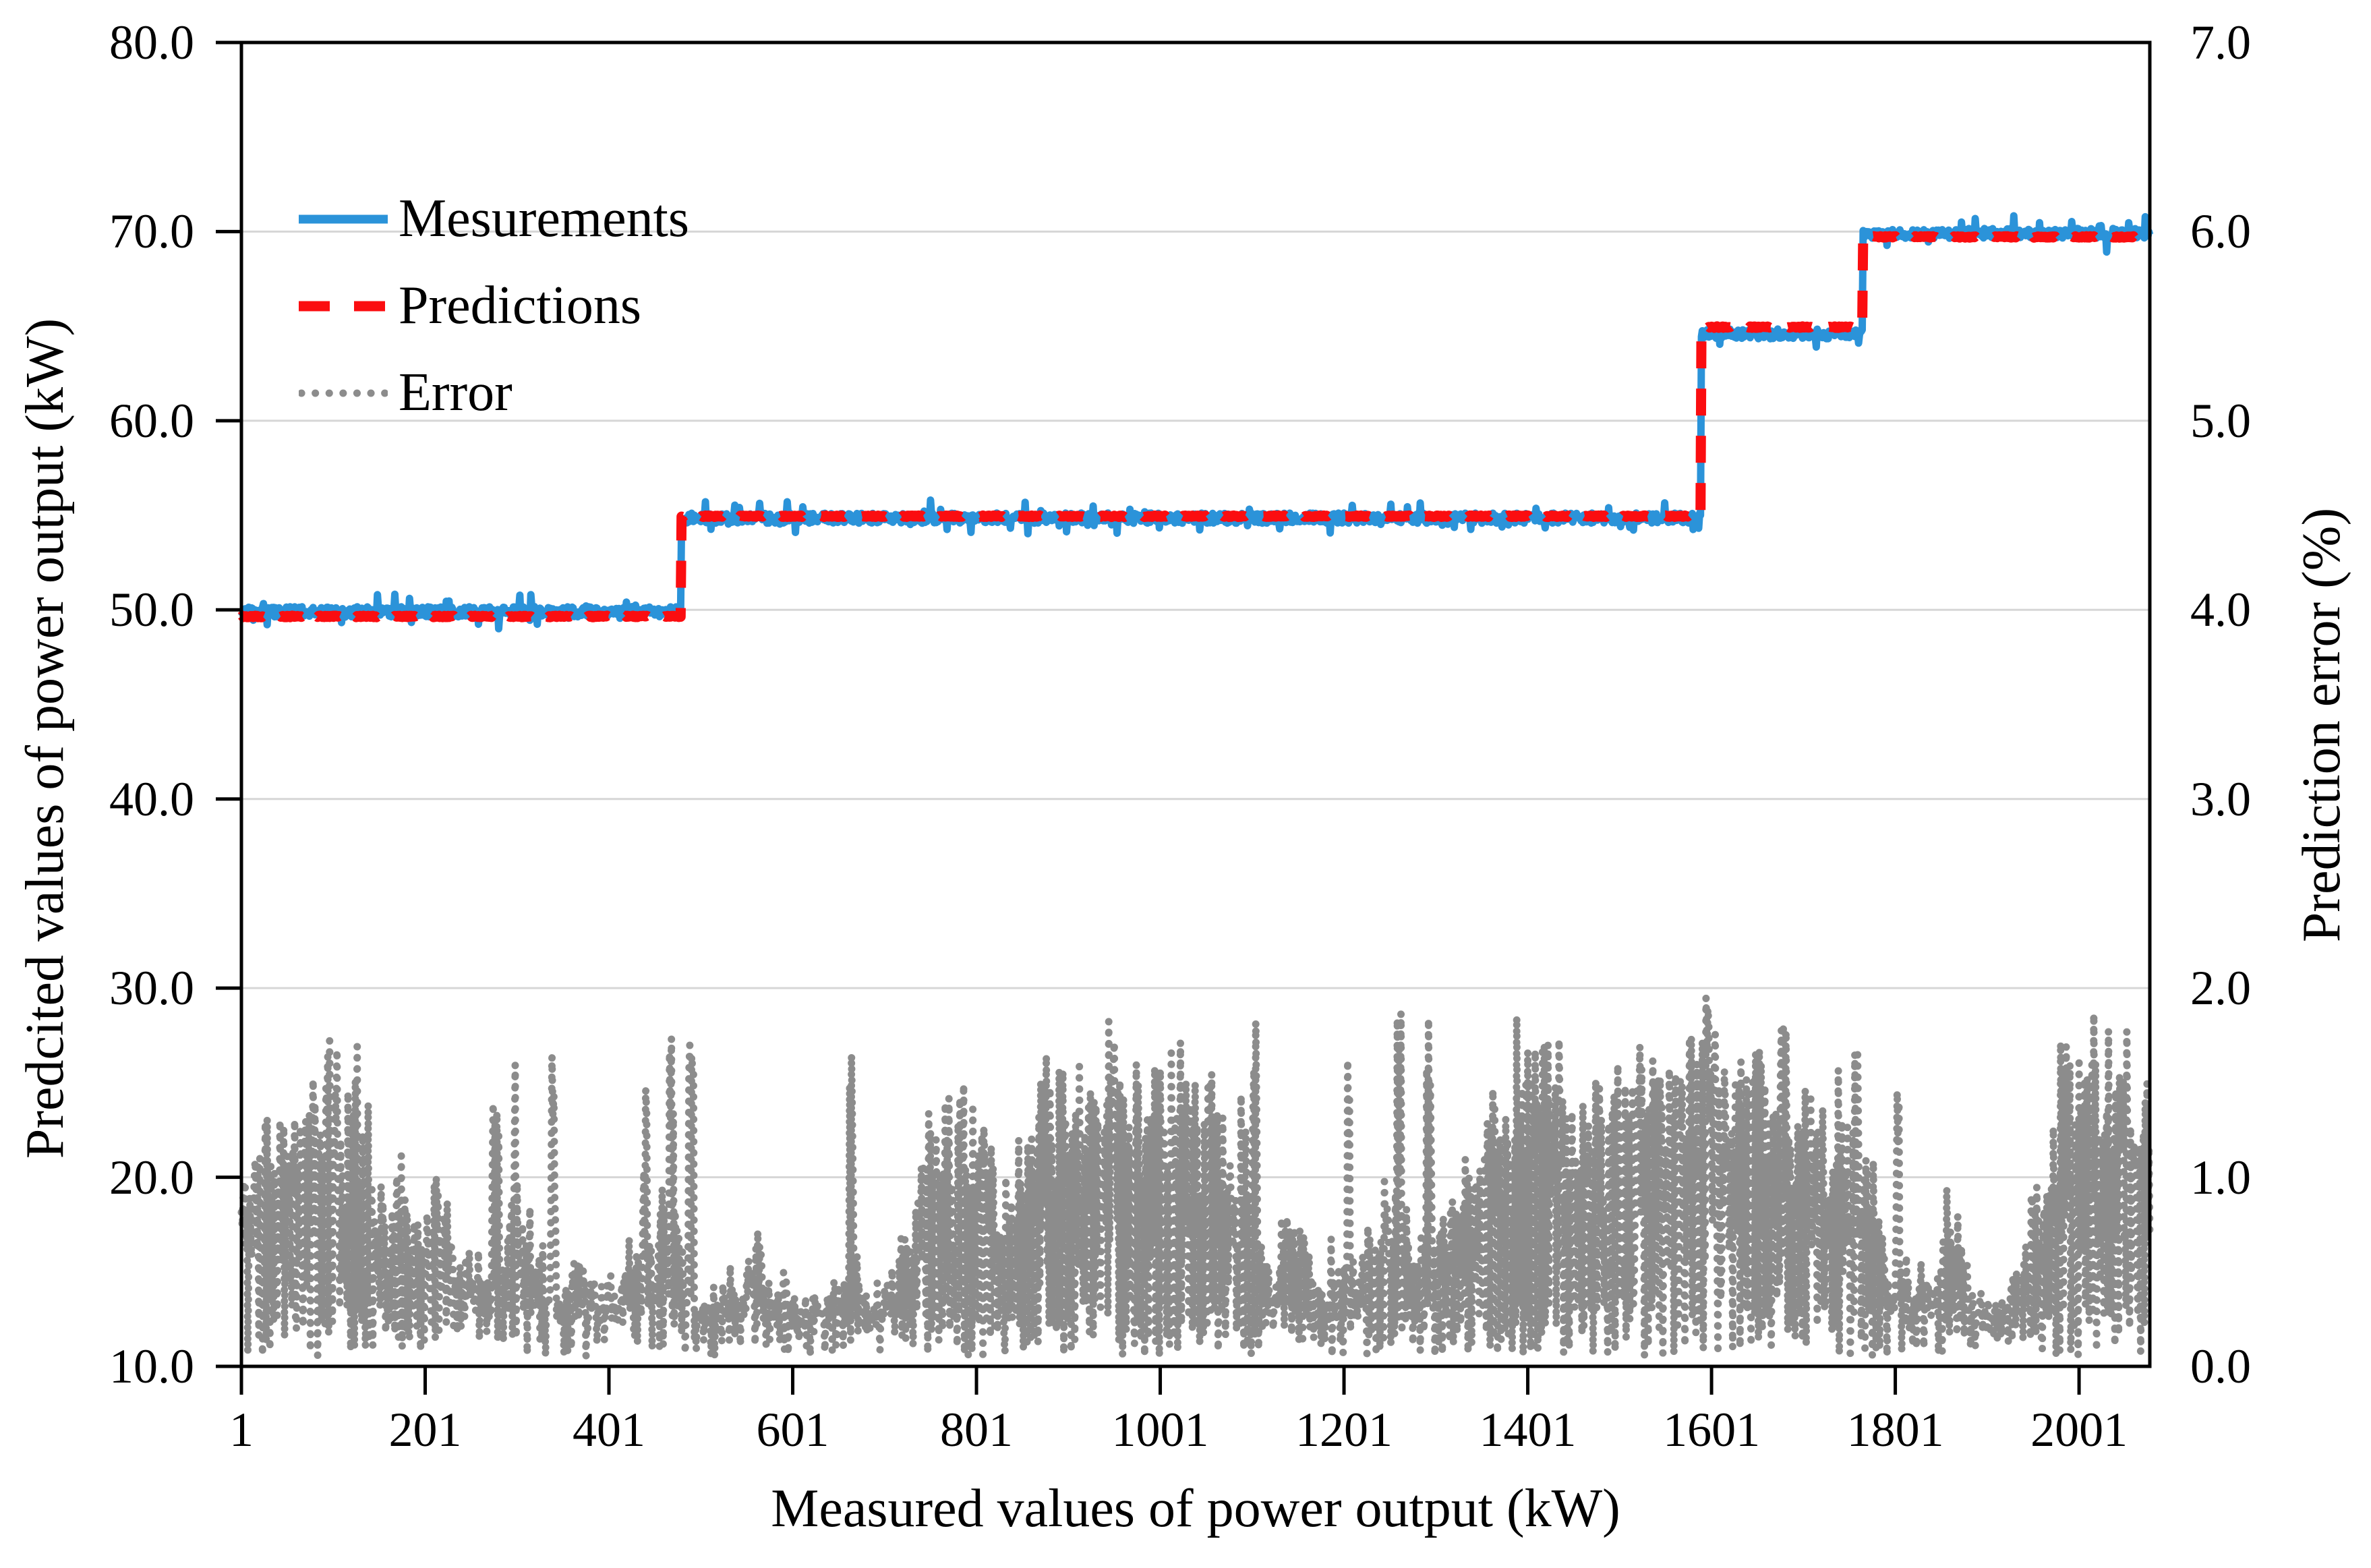  I want to click on legend-item-predictions: Predictions, so click(494, 305).